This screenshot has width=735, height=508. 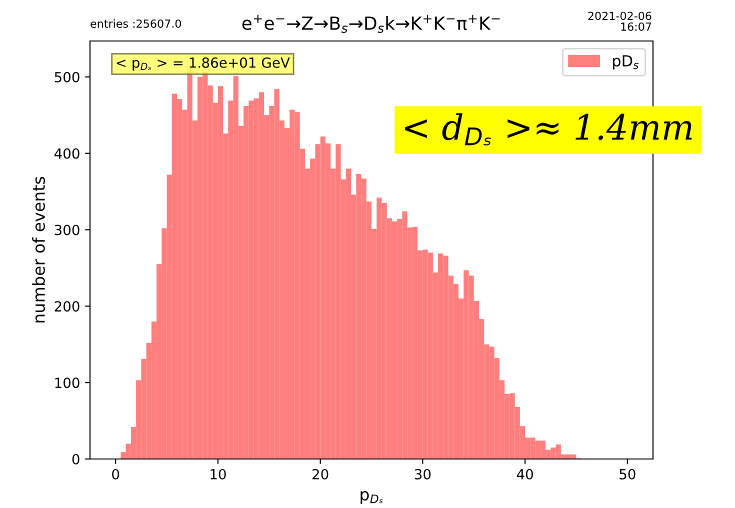 What do you see at coordinates (548, 129) in the screenshot?
I see `annotation: < d$_{Dₛ}$ >≈ 1.4mm` at bounding box center [548, 129].